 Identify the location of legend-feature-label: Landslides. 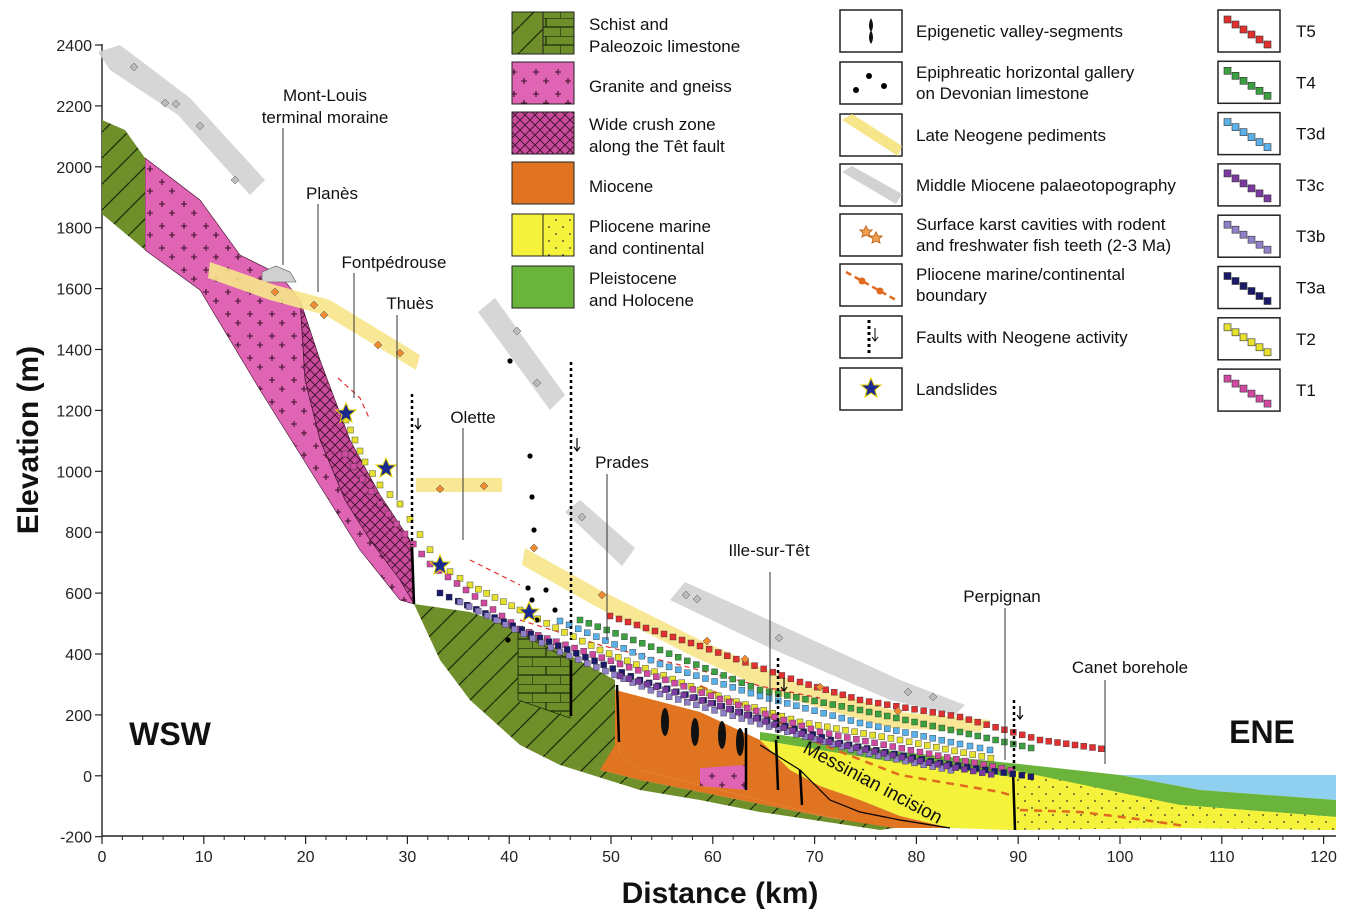
(956, 389).